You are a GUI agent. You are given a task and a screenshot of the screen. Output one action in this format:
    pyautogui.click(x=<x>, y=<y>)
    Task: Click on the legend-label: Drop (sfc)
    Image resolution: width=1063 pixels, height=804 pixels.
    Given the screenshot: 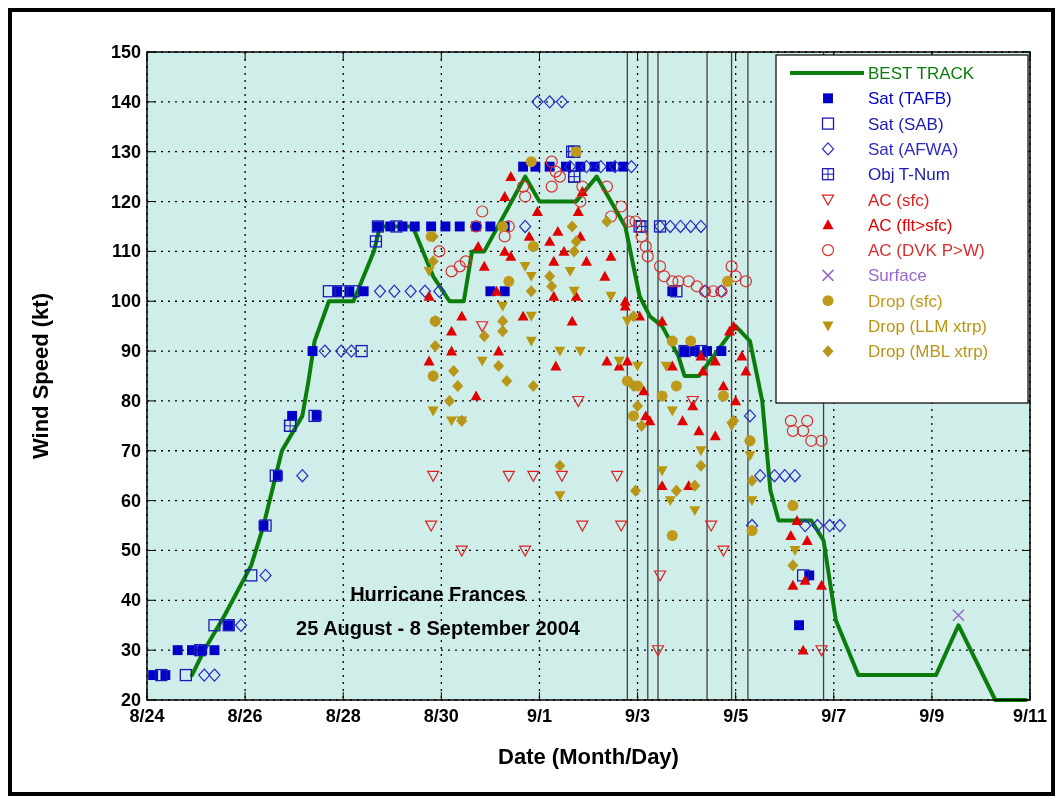 What is the action you would take?
    pyautogui.click(x=905, y=301)
    